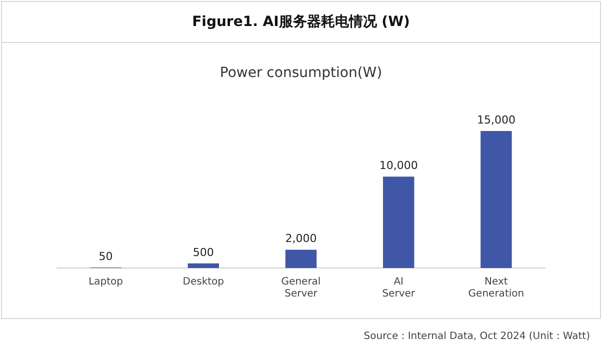 The width and height of the screenshot is (602, 347). Describe the element at coordinates (301, 239) in the screenshot. I see `data-label: 2,000` at that location.